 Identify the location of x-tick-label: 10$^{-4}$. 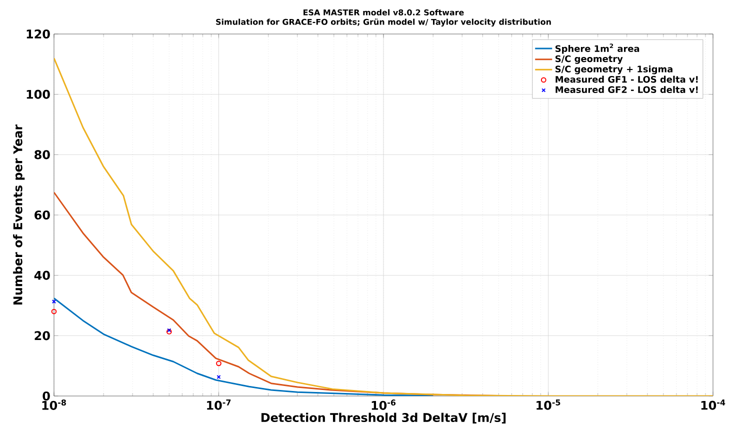
(713, 405).